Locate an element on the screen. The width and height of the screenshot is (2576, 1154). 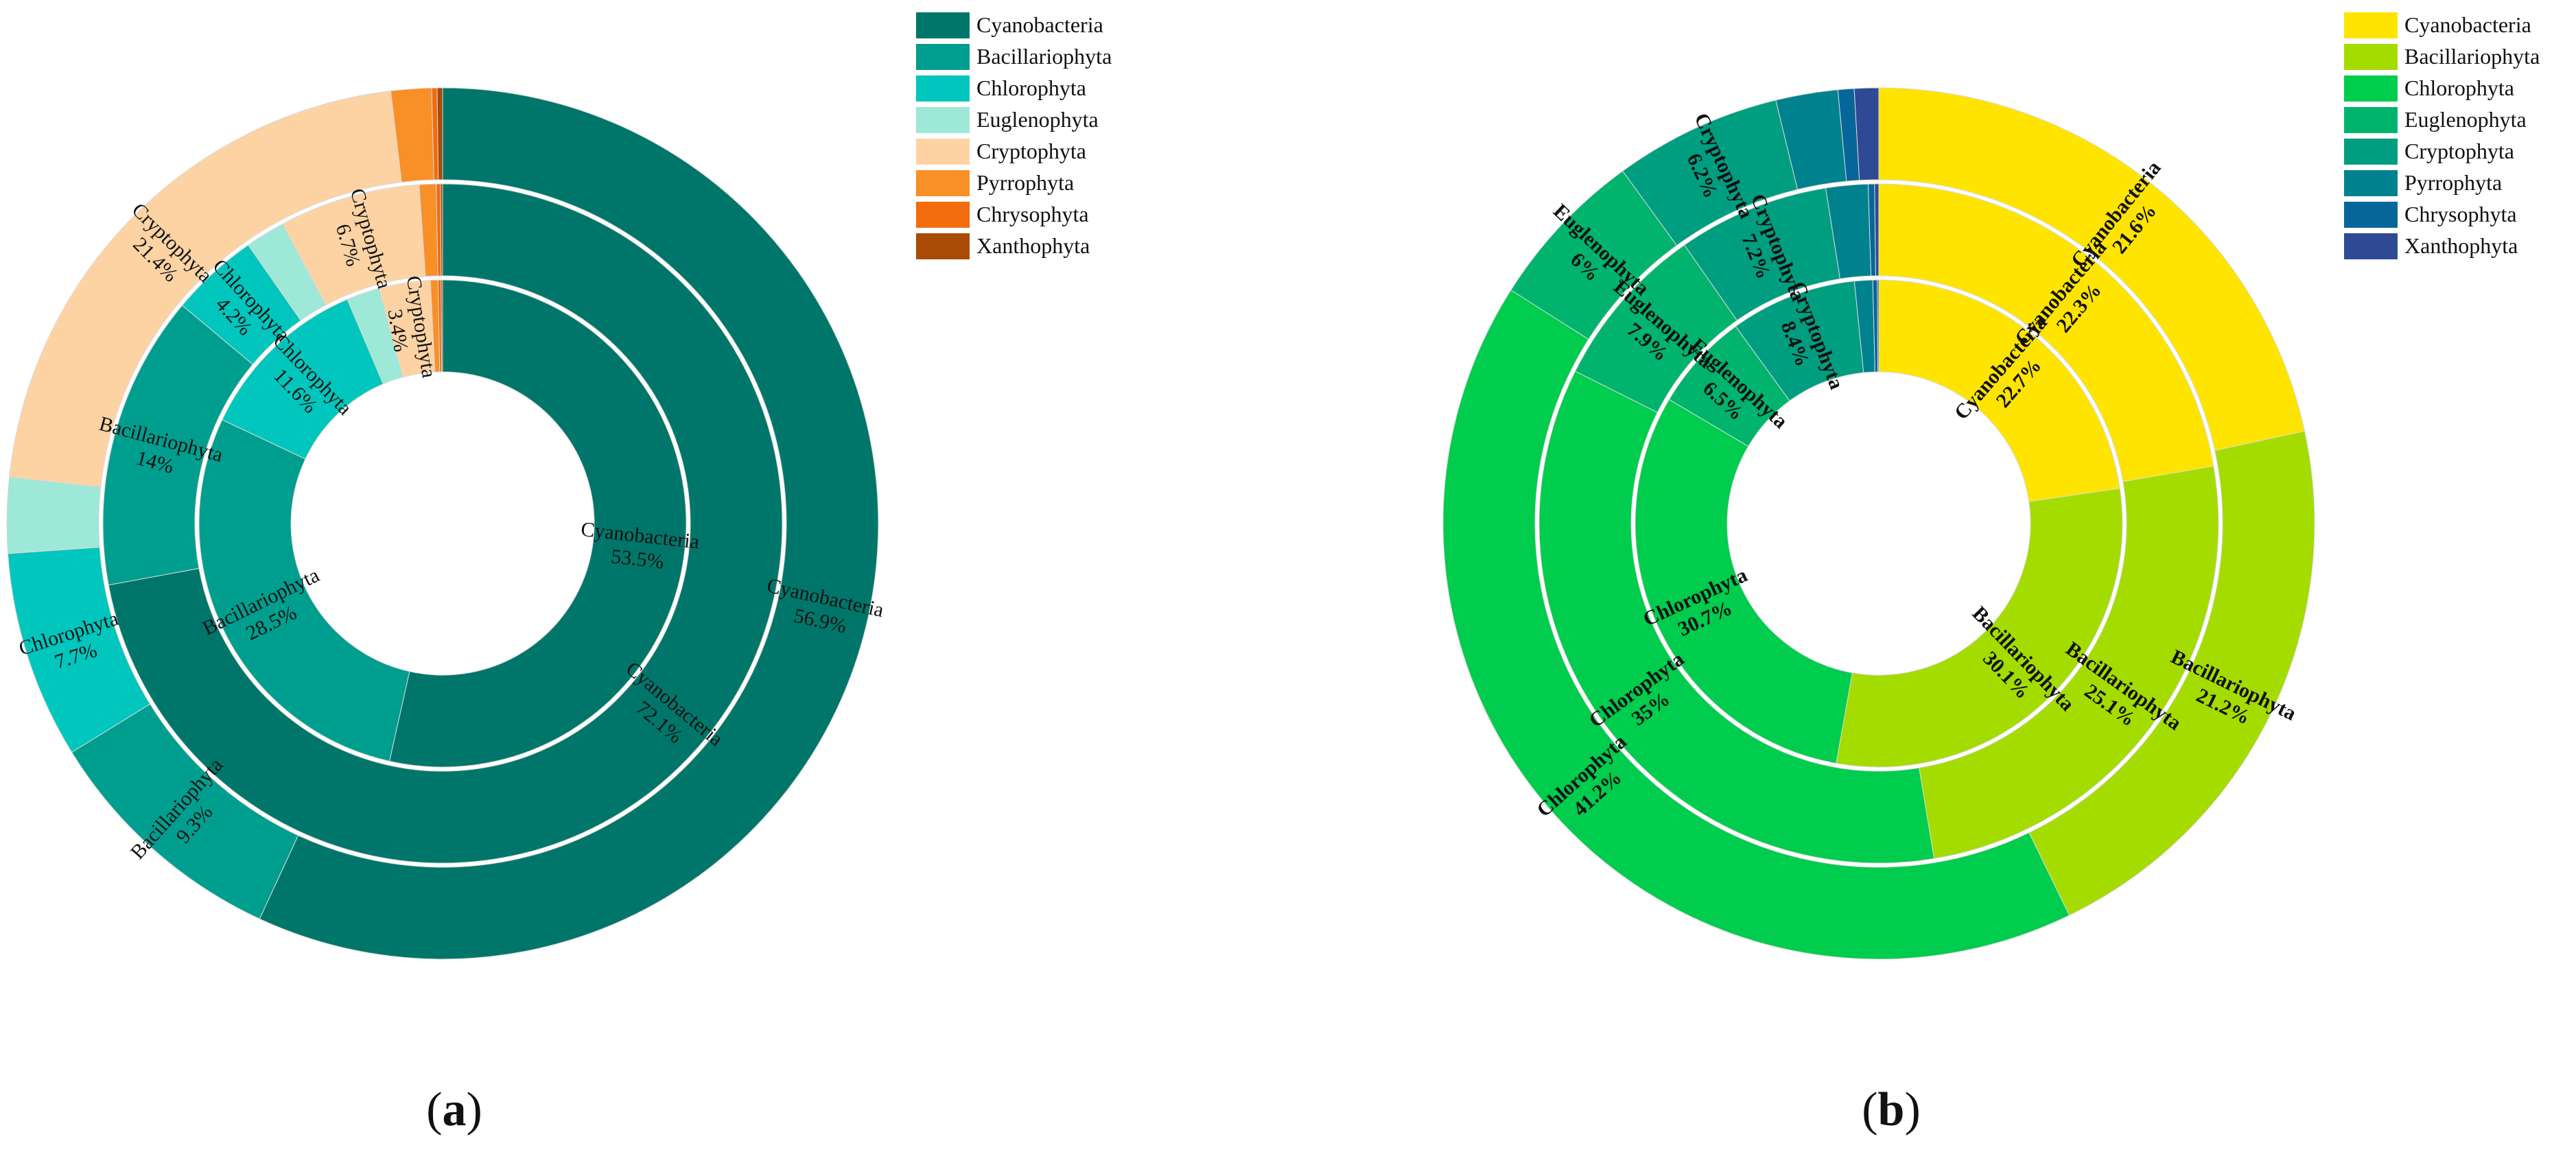
panel-b-middle-ring-bacillariophyta-segment is located at coordinates (2069, 662).